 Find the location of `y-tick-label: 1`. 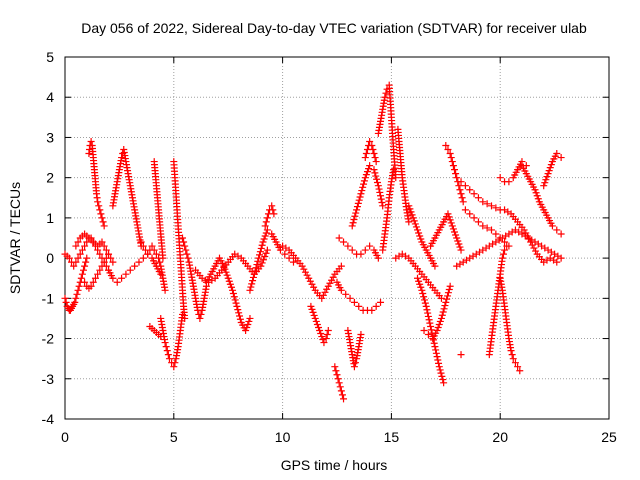

y-tick-label: 1 is located at coordinates (50, 218).